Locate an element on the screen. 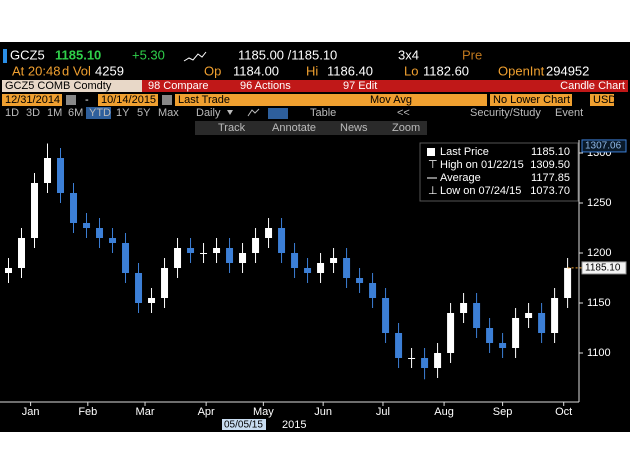 This screenshot has height=475, width=630. compare: 98 Compare is located at coordinates (178, 86).